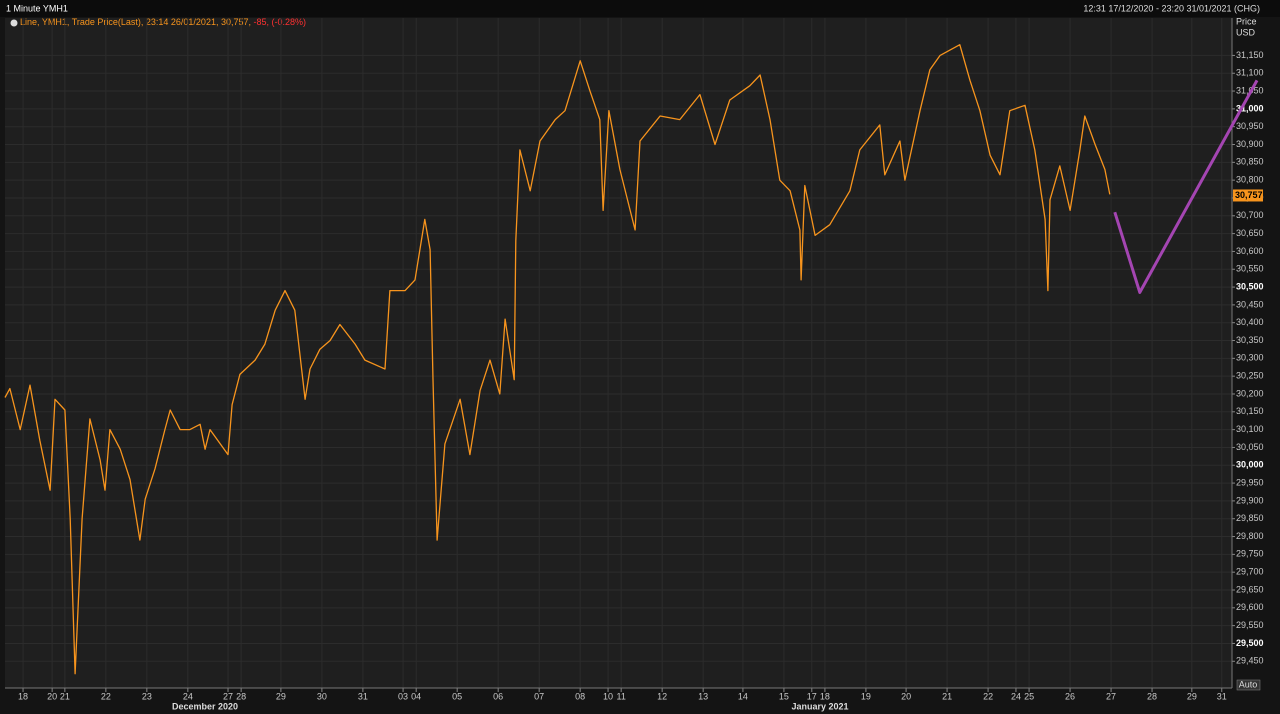 This screenshot has height=714, width=1280. Describe the element at coordinates (280, 22) in the screenshot. I see `legend-change: -85, (-0.28%)` at that location.